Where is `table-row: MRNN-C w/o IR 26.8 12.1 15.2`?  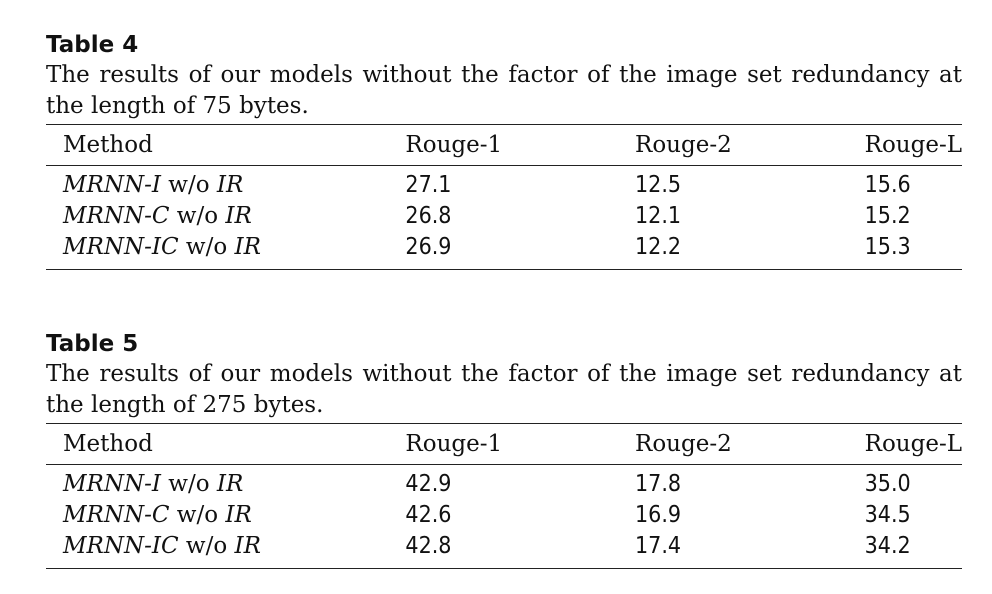 table-row: MRNN-C w/o IR 26.8 12.1 15.2 is located at coordinates (504, 216).